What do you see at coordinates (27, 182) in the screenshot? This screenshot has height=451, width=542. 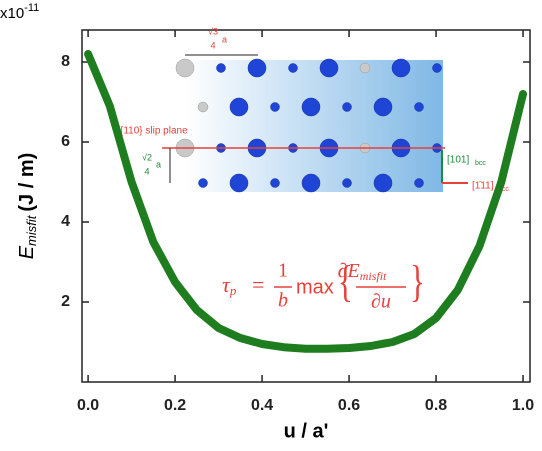 I see `y-label-unit: (J / m)` at bounding box center [27, 182].